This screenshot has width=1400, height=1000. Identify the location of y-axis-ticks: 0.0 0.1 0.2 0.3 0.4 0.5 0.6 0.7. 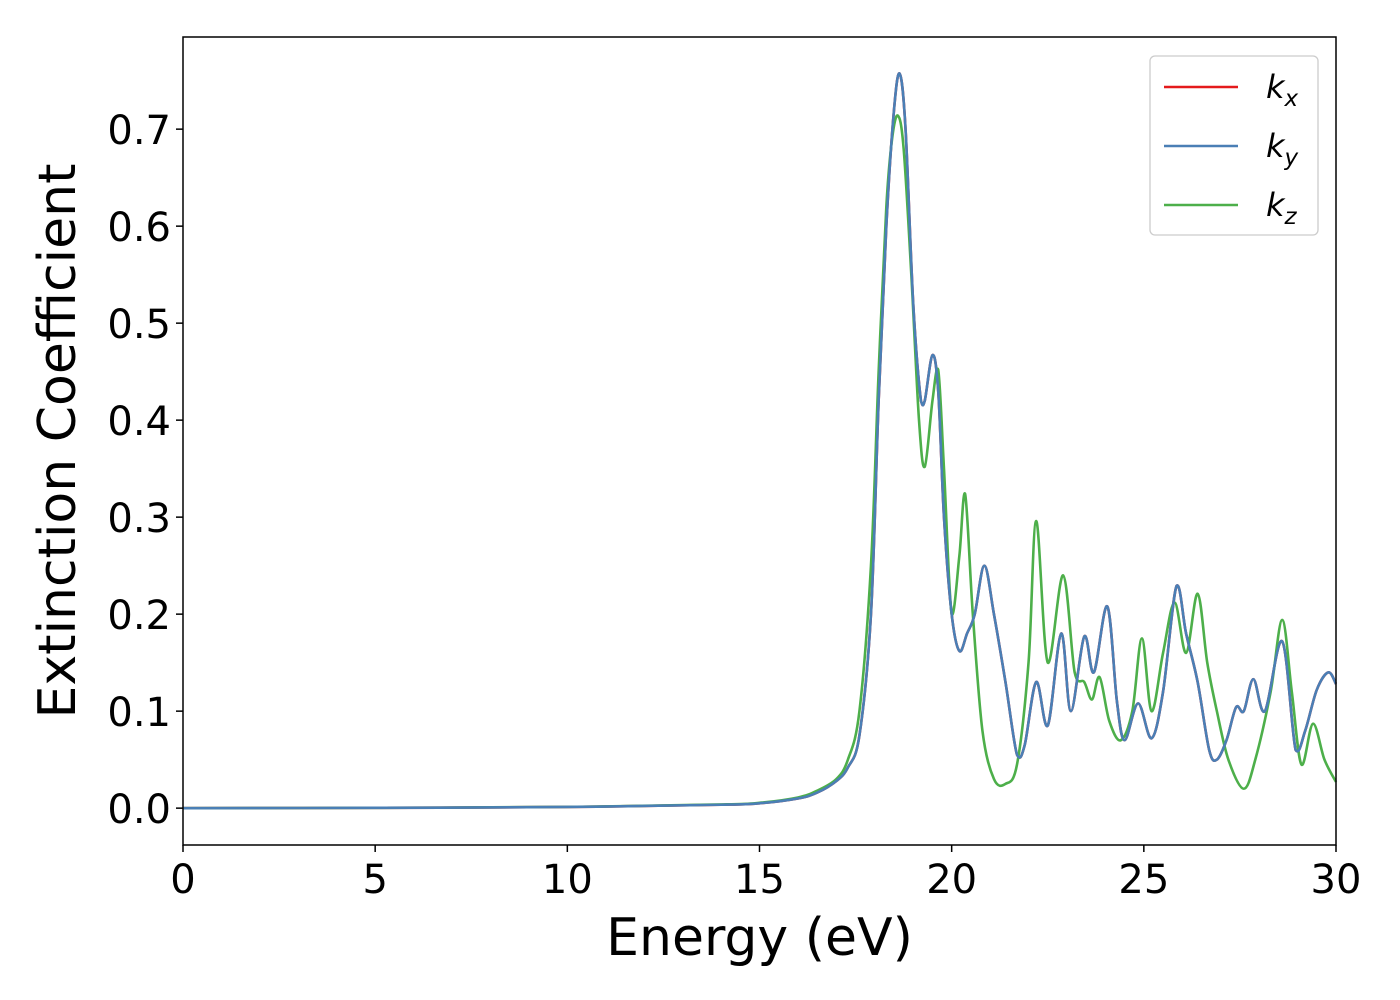
(145, 470).